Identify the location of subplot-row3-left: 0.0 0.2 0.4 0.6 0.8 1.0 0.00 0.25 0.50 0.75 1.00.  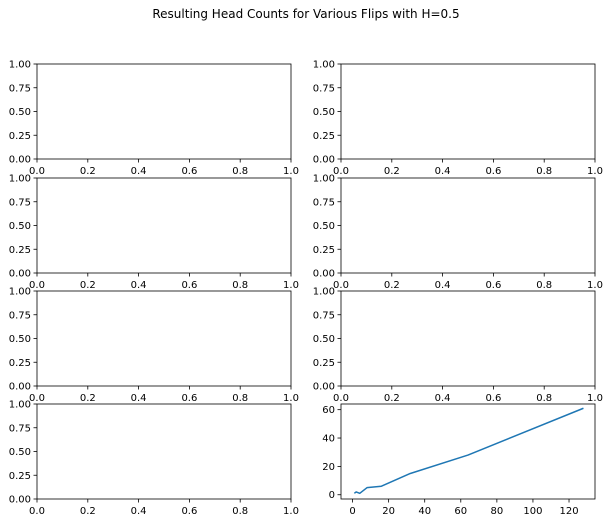
(154, 346).